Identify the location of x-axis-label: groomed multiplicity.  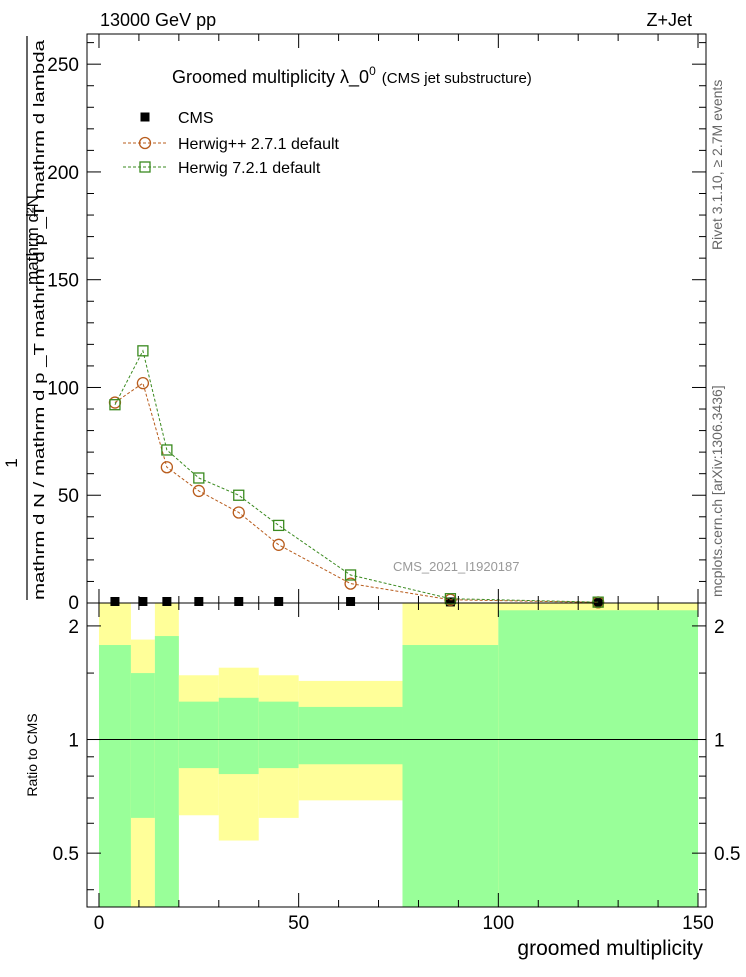
(610, 948).